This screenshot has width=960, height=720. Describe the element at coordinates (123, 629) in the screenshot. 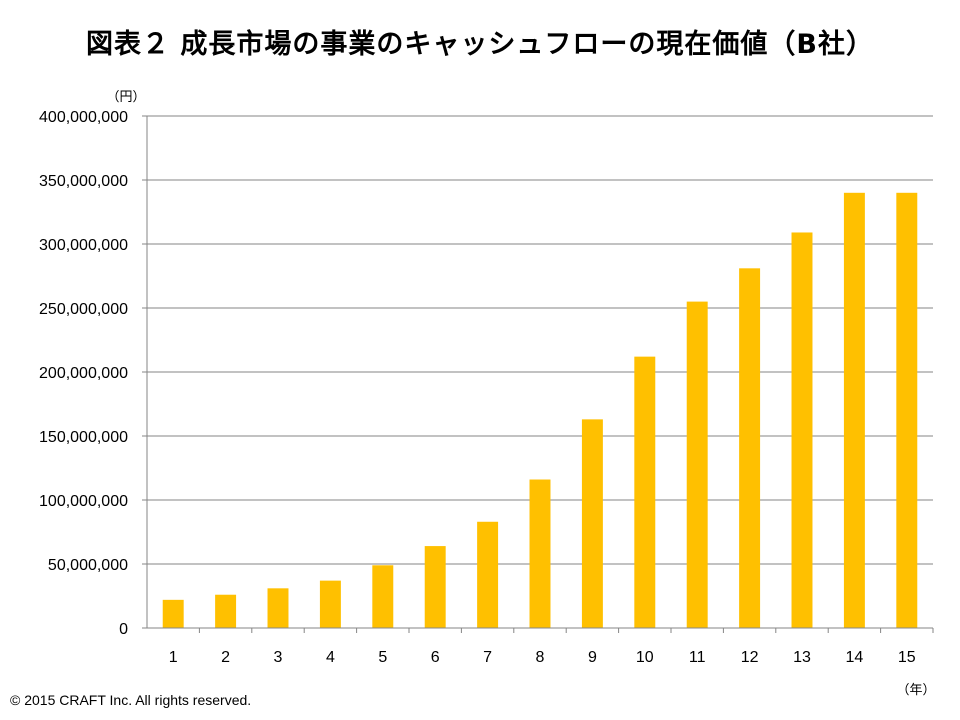

I see `y-tick-label: 0` at that location.